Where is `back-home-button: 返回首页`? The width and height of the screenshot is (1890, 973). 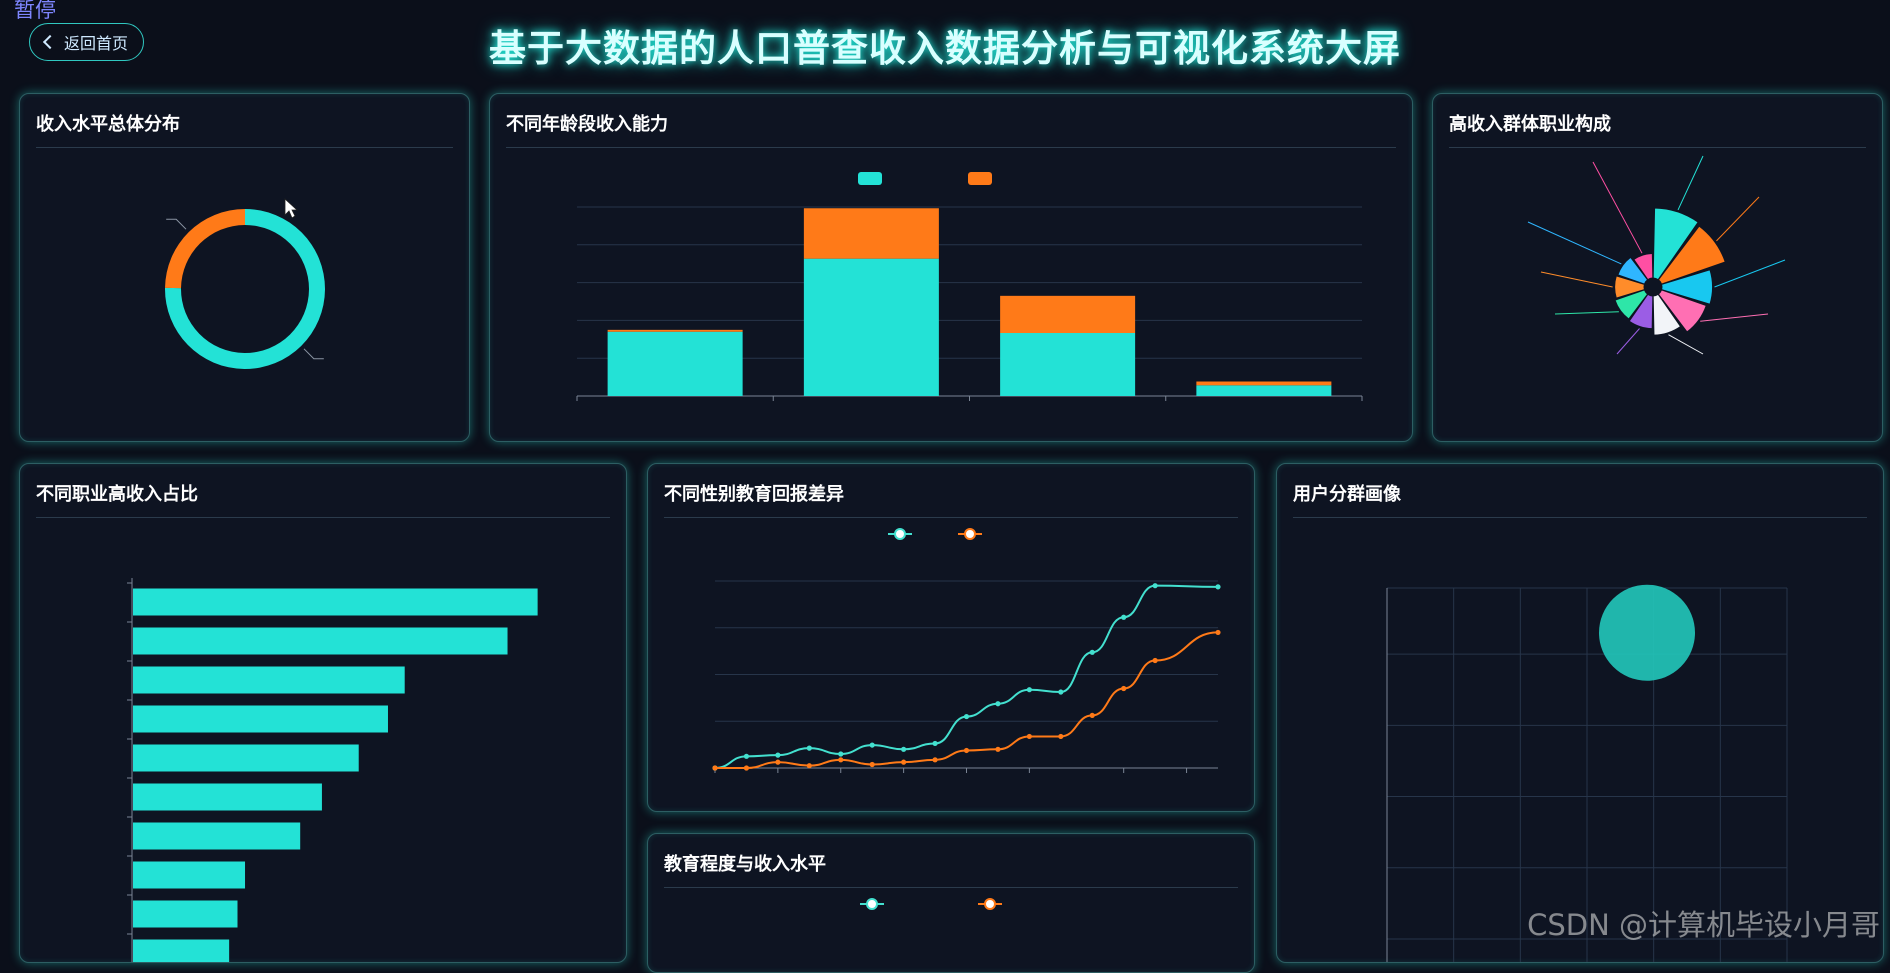
back-home-button: 返回首页 is located at coordinates (86, 42).